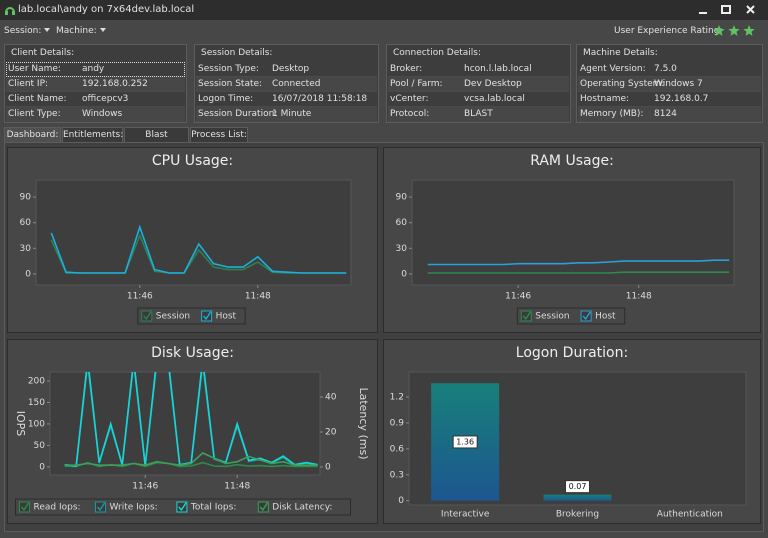 The width and height of the screenshot is (768, 538). I want to click on detail-label: Session Type:, so click(228, 69).